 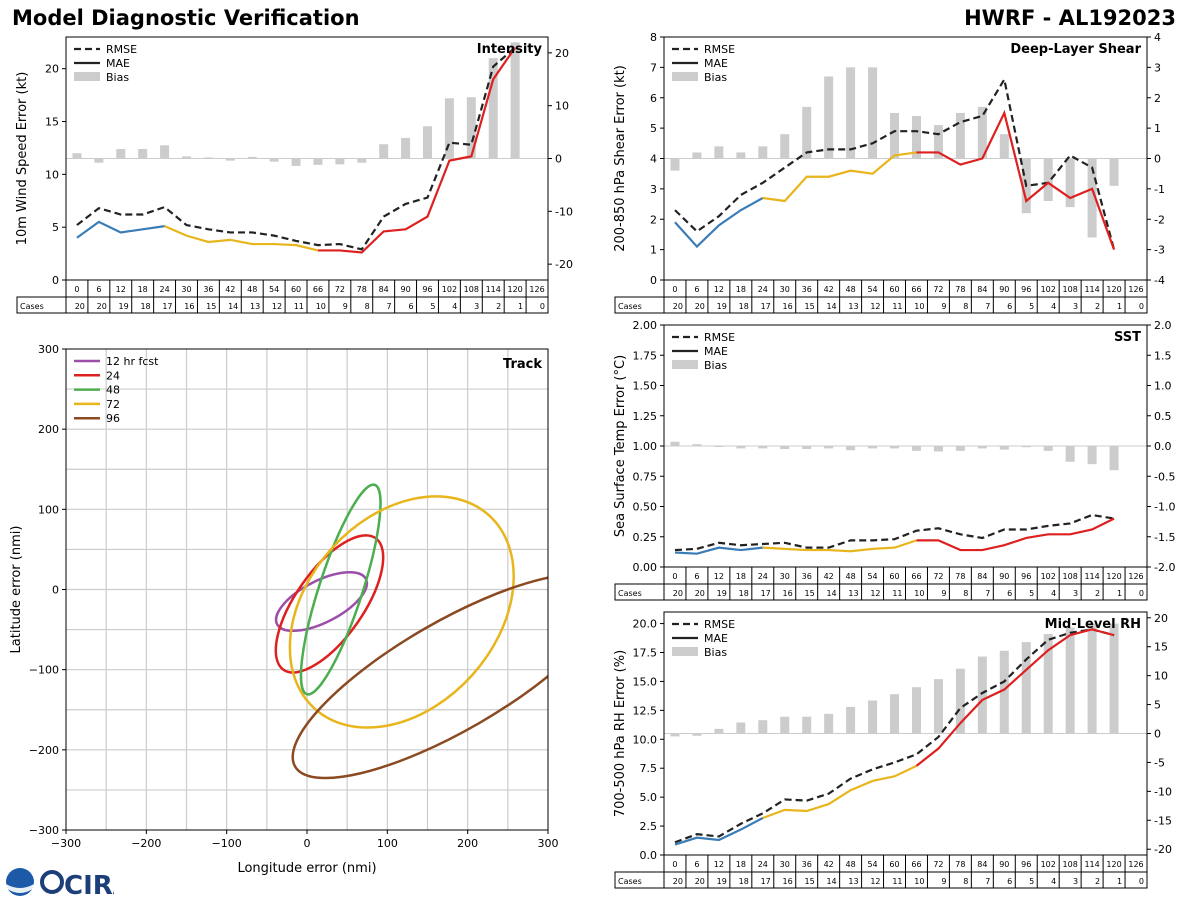 What do you see at coordinates (653, 67) in the screenshot?
I see `shear-ytick-label: 7` at bounding box center [653, 67].